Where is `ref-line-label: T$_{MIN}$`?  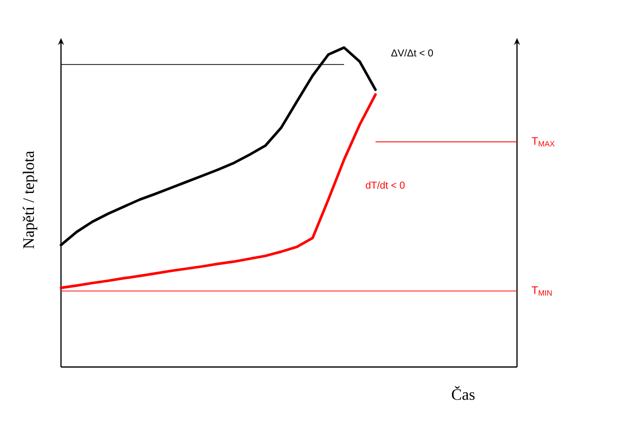 ref-line-label: T$_{MIN}$ is located at coordinates (542, 291).